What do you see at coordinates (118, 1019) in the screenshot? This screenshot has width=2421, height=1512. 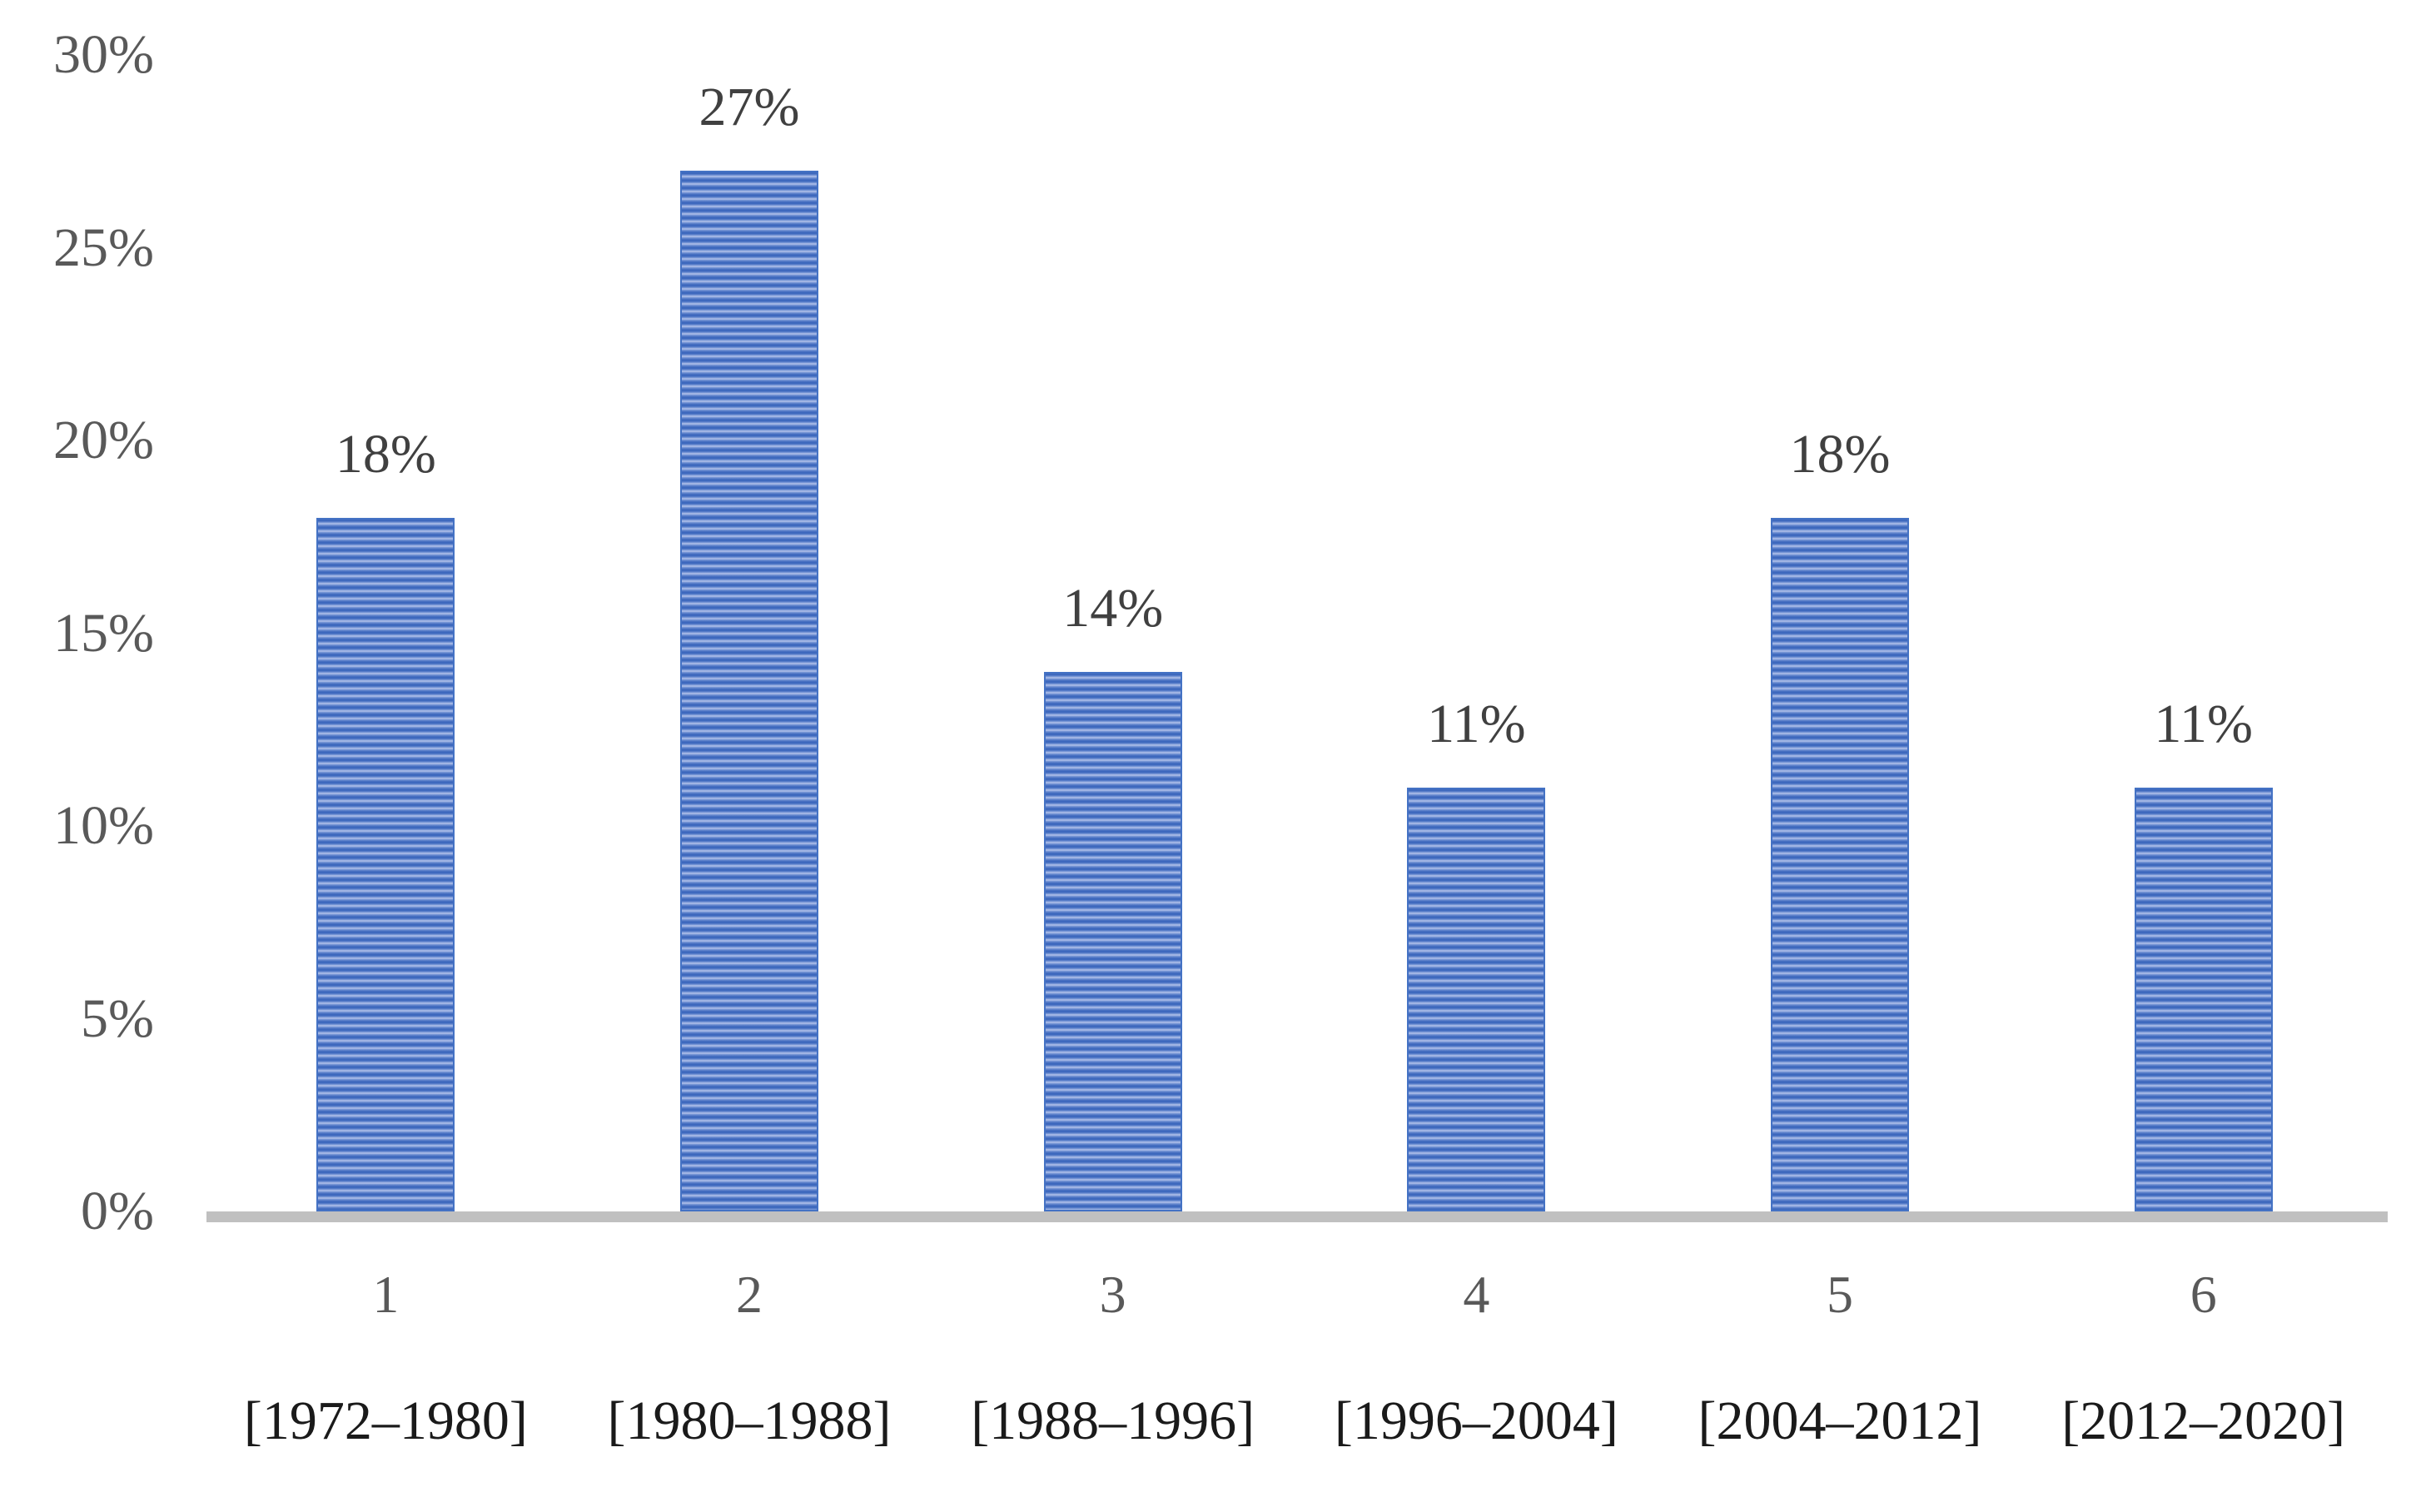 I see `y-tick-label-5: 5%` at bounding box center [118, 1019].